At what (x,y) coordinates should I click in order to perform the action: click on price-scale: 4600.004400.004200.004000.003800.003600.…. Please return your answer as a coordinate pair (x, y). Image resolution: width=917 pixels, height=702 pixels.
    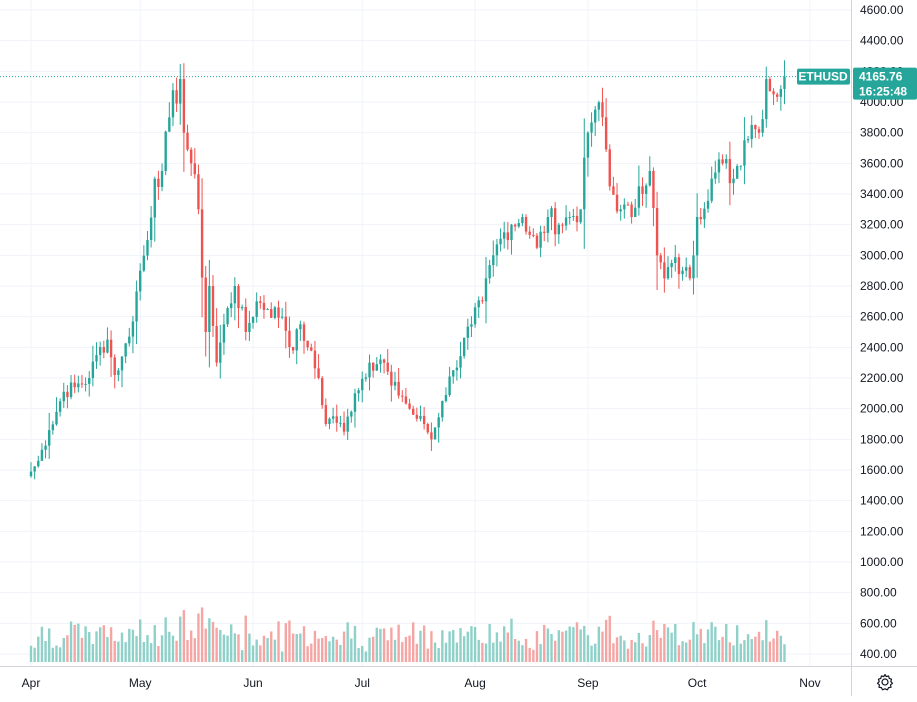
    Looking at the image, I should click on (884, 333).